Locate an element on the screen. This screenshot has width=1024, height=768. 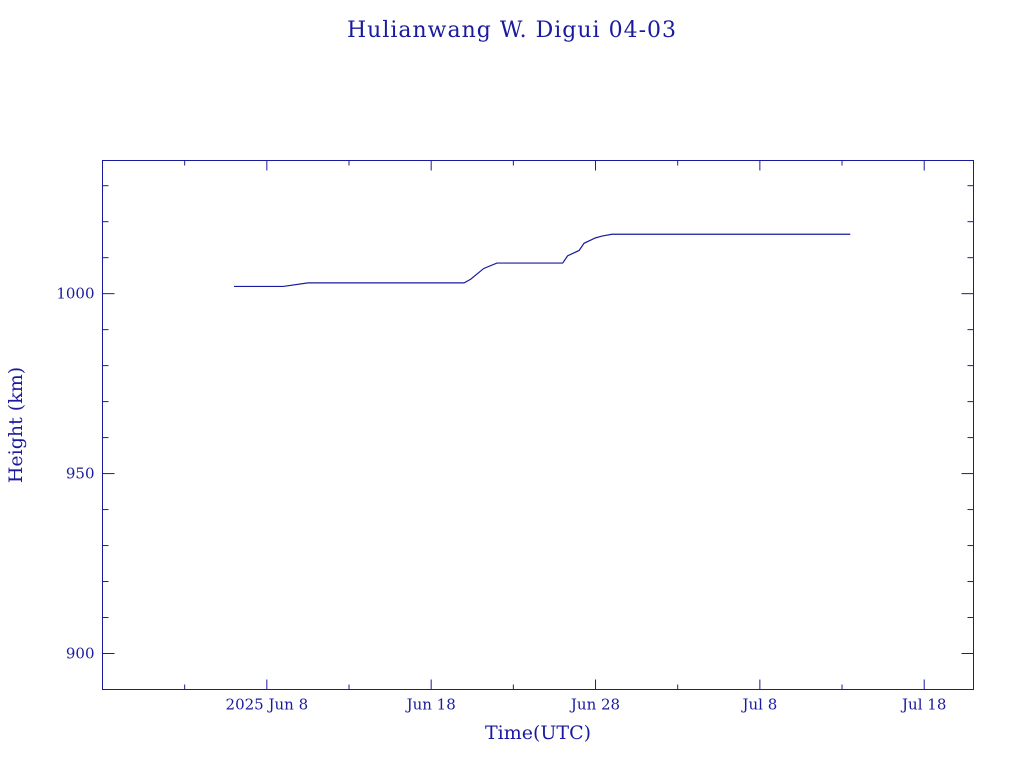
y-tick-label: 1000 is located at coordinates (75, 294).